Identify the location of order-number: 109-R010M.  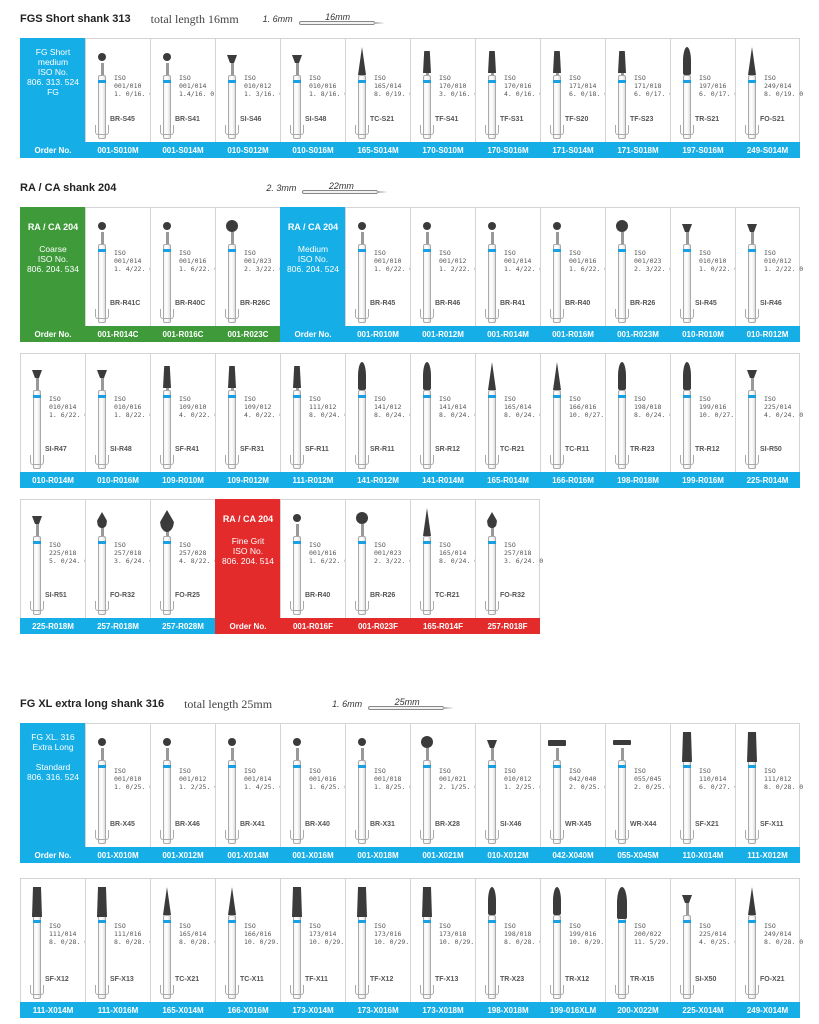
(183, 480).